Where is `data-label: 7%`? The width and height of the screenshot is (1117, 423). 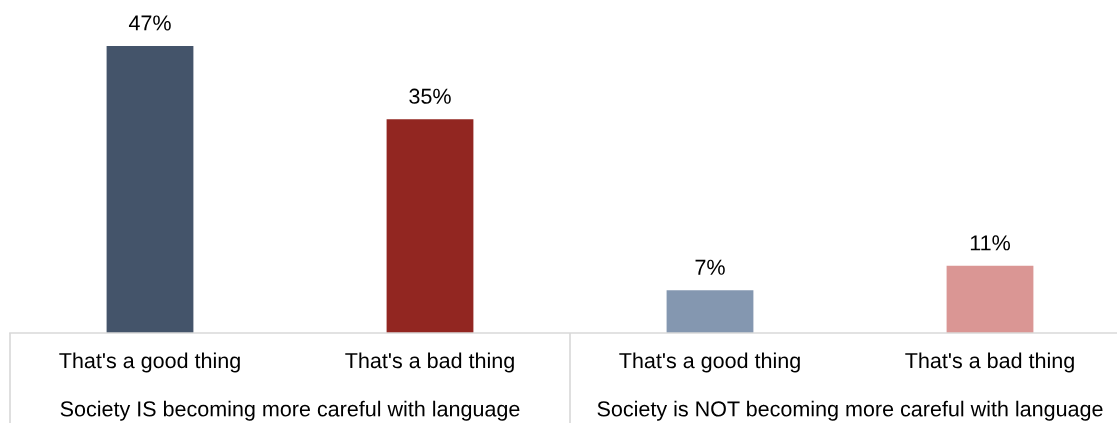
data-label: 7% is located at coordinates (710, 267).